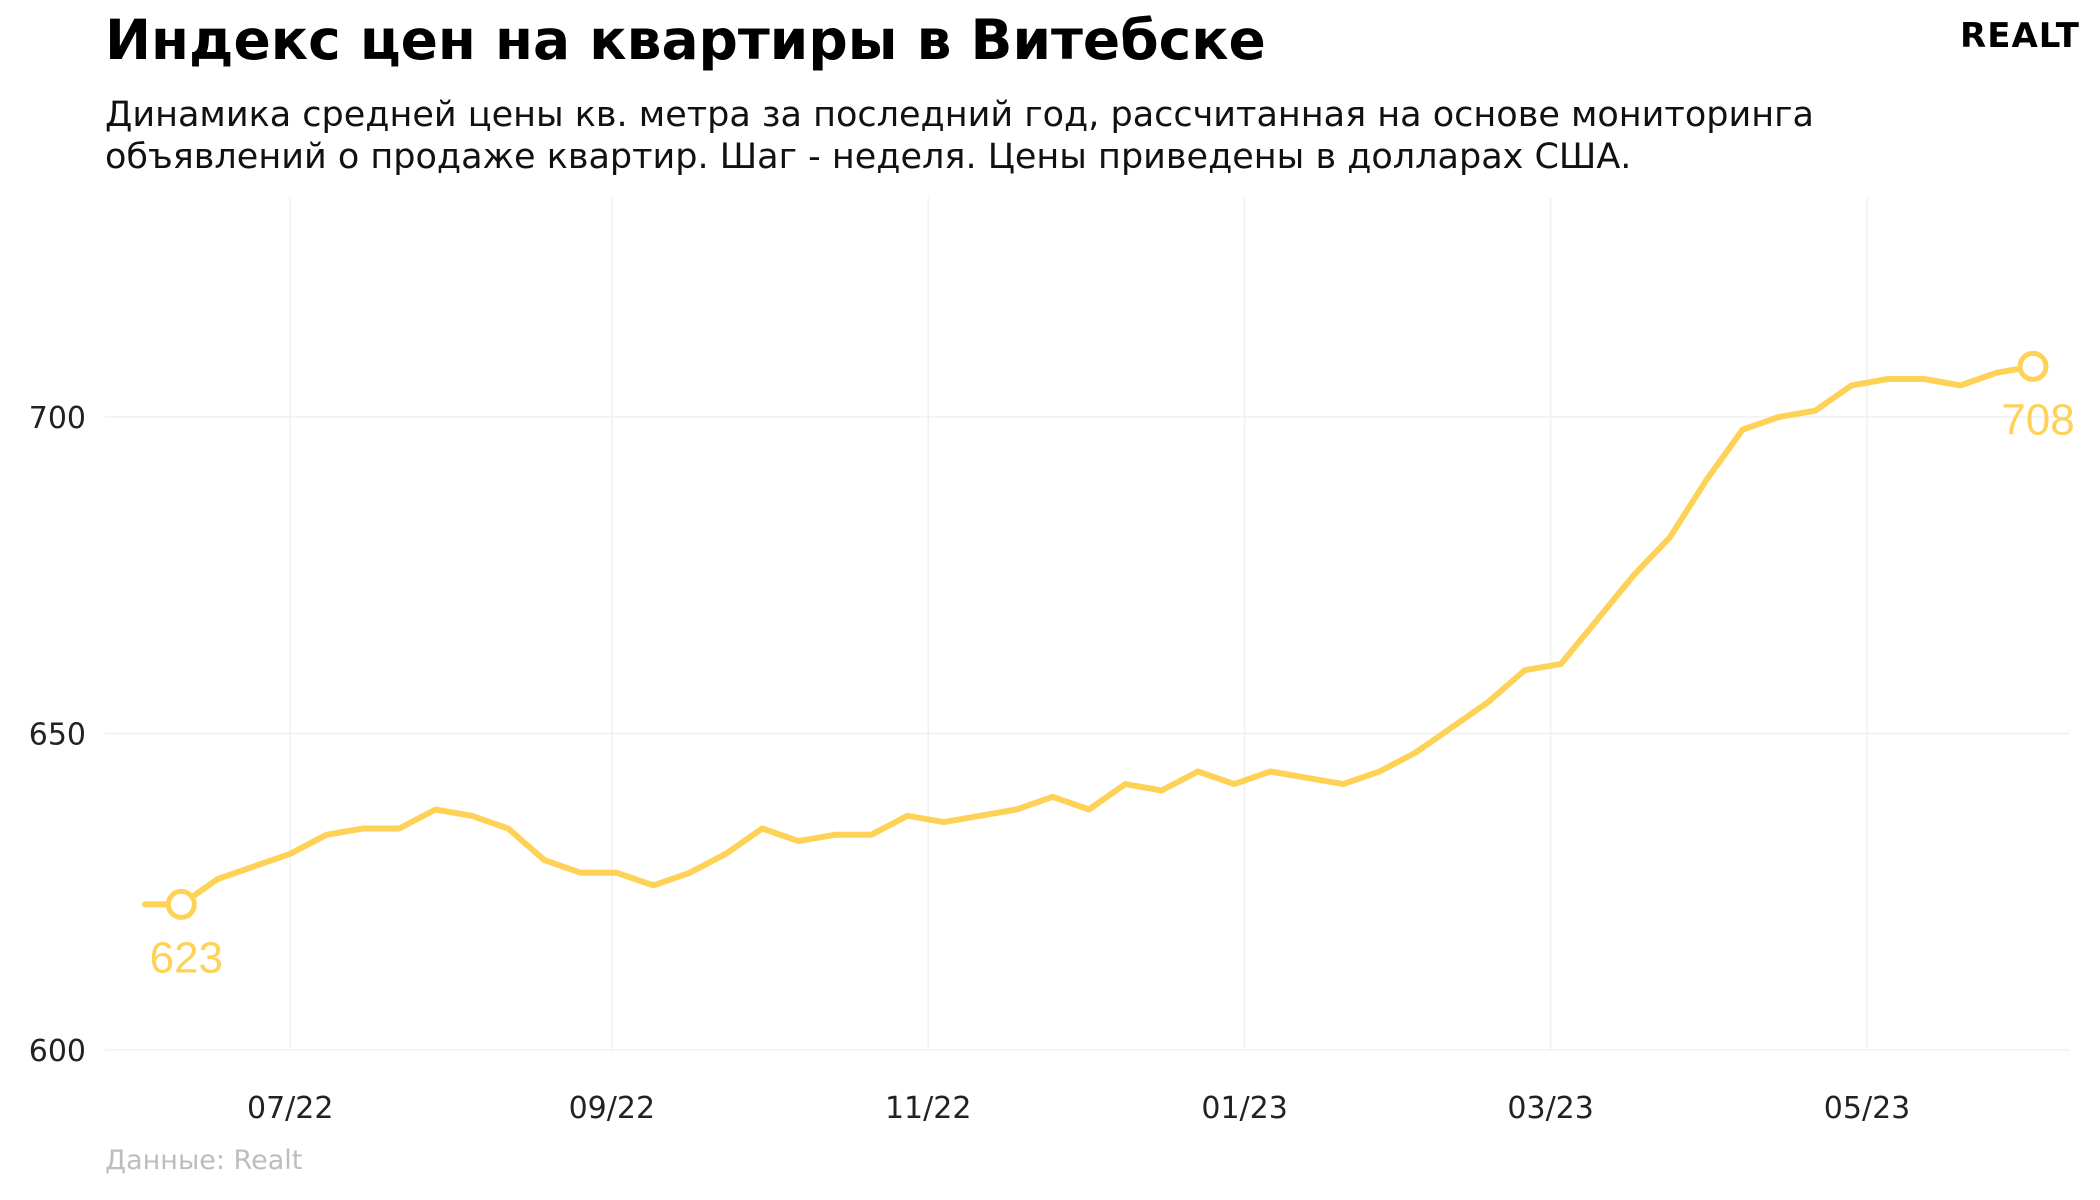 The width and height of the screenshot is (2100, 1200). Describe the element at coordinates (2033, 366) in the screenshot. I see `end-point-marker` at that location.